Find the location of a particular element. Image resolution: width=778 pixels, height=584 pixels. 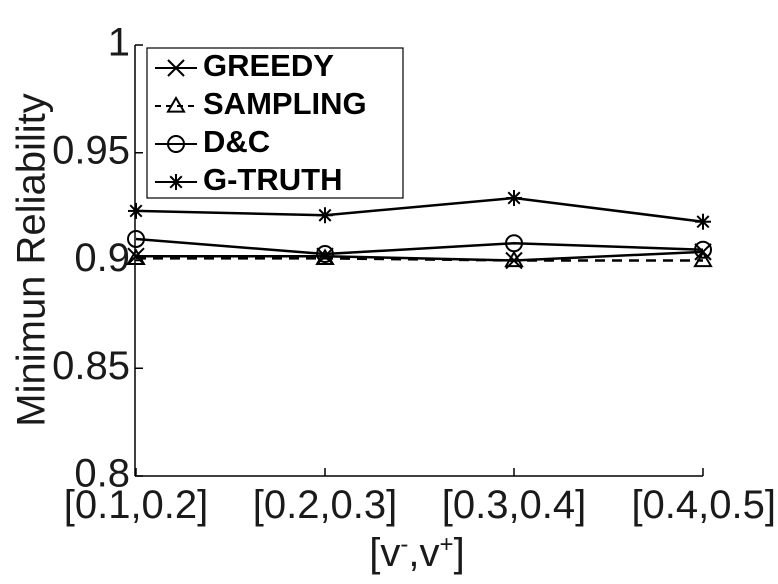

y-tick-label: 1 is located at coordinates (119, 43).